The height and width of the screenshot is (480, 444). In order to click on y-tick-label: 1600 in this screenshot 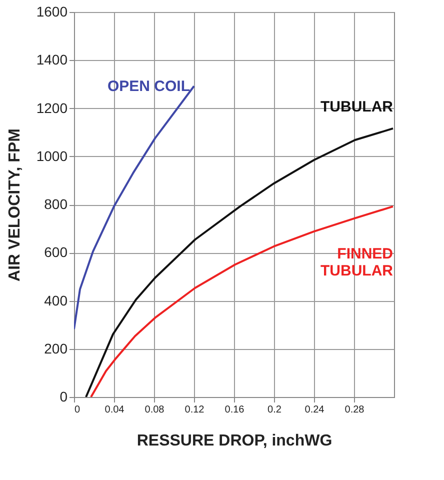, I will do `click(52, 12)`.